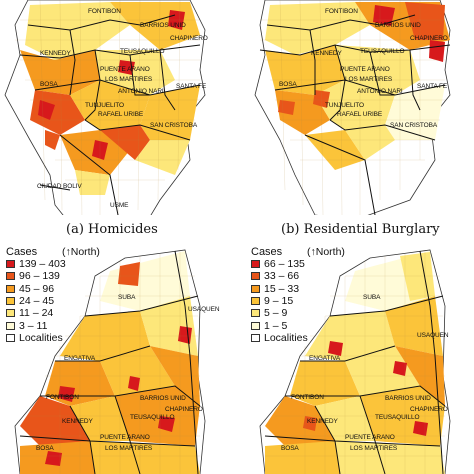 The image size is (474, 474). I want to click on legend-item: 3 – 11, so click(61, 325).